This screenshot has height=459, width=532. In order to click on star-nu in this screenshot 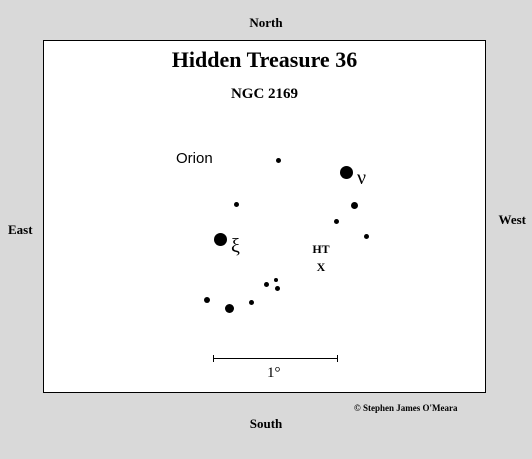, I will do `click(346, 172)`.